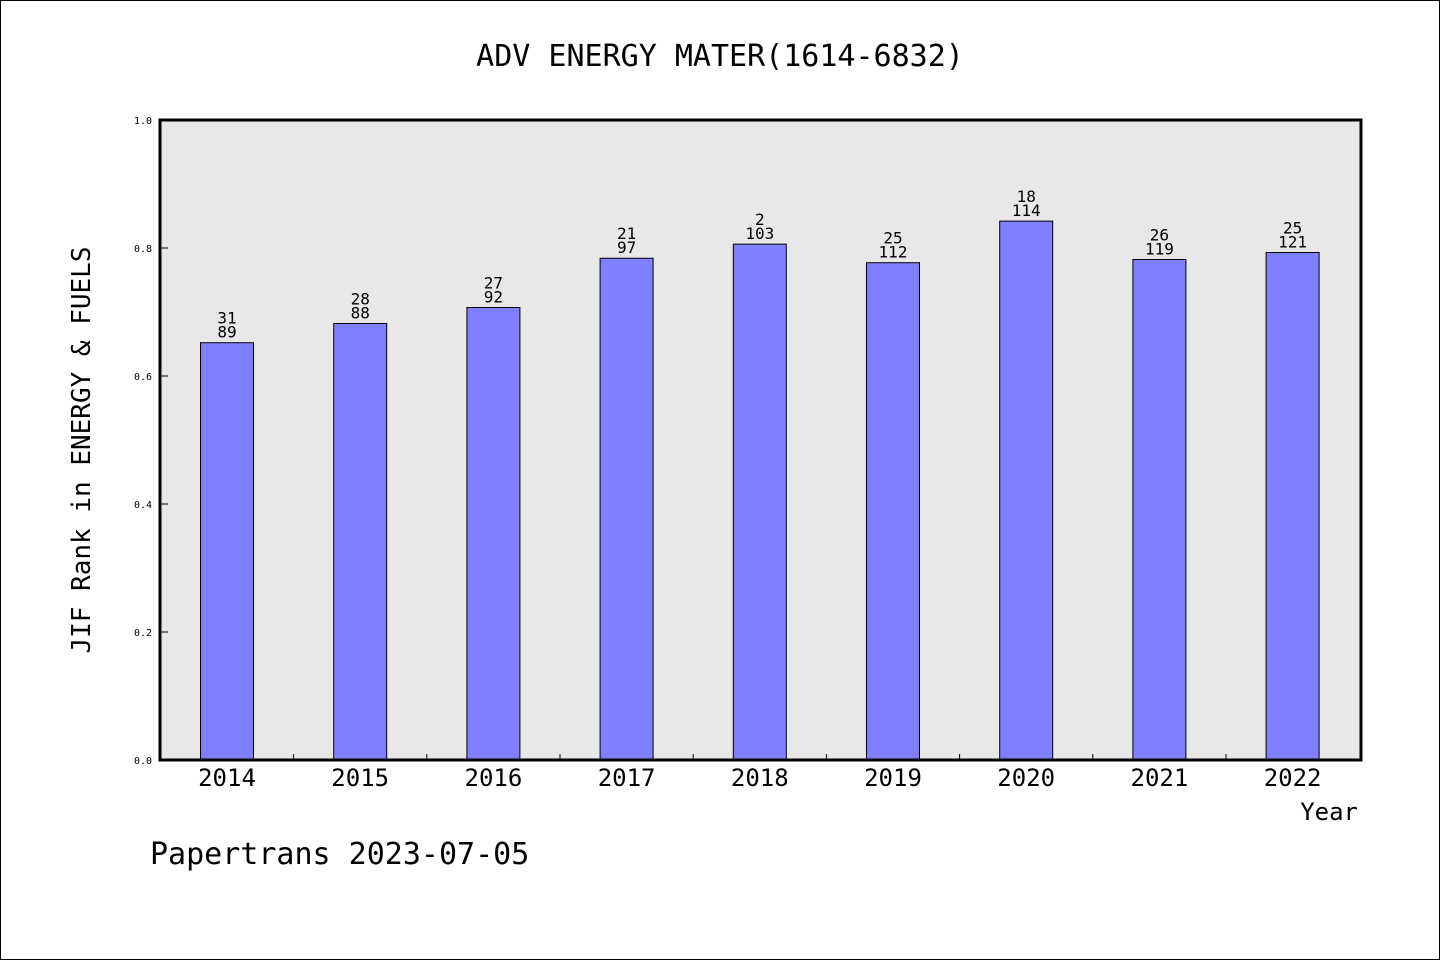  What do you see at coordinates (1292, 241) in the screenshot?
I see `data-label-bottom: 121` at bounding box center [1292, 241].